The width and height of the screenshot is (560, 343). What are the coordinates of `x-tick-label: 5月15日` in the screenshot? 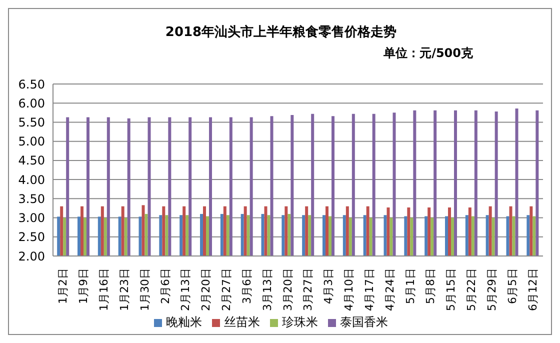 It's located at (451, 289).